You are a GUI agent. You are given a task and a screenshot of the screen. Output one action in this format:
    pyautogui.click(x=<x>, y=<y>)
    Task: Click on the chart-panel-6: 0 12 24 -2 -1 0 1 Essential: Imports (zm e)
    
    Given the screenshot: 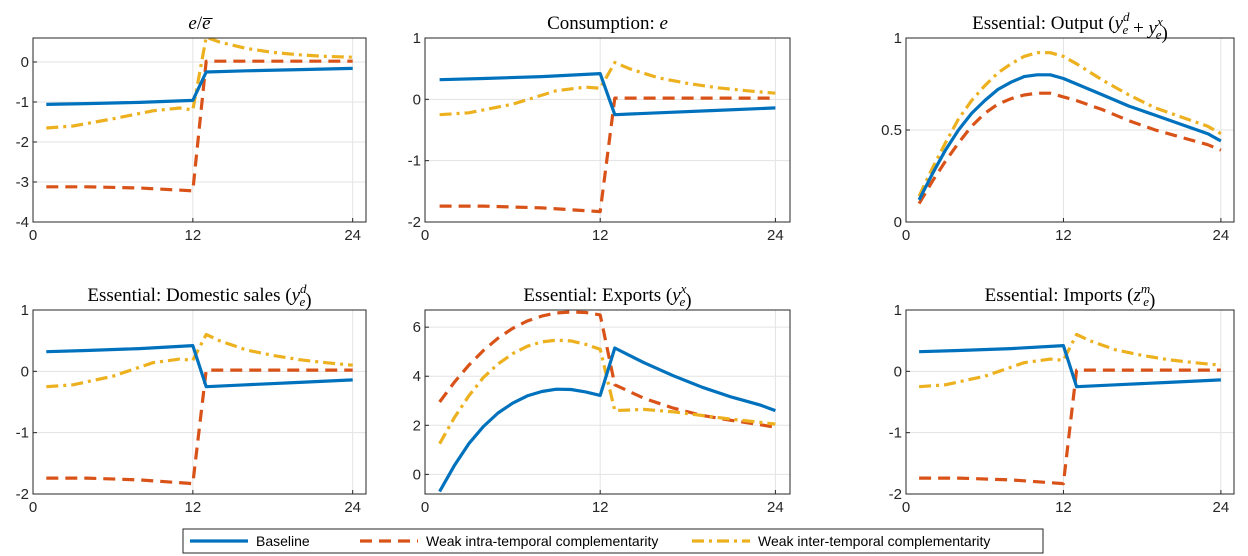 What is the action you would take?
    pyautogui.click(x=1062, y=398)
    